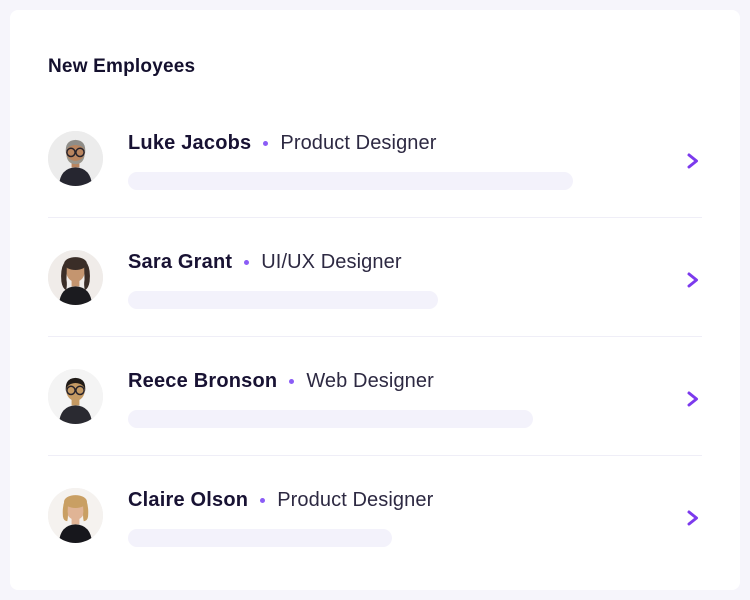 This screenshot has width=750, height=600. I want to click on page-title: New Employees, so click(122, 66).